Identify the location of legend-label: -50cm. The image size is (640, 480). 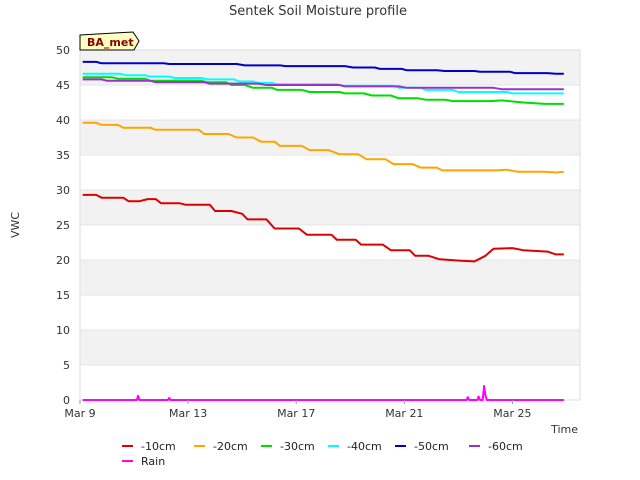
(431, 446).